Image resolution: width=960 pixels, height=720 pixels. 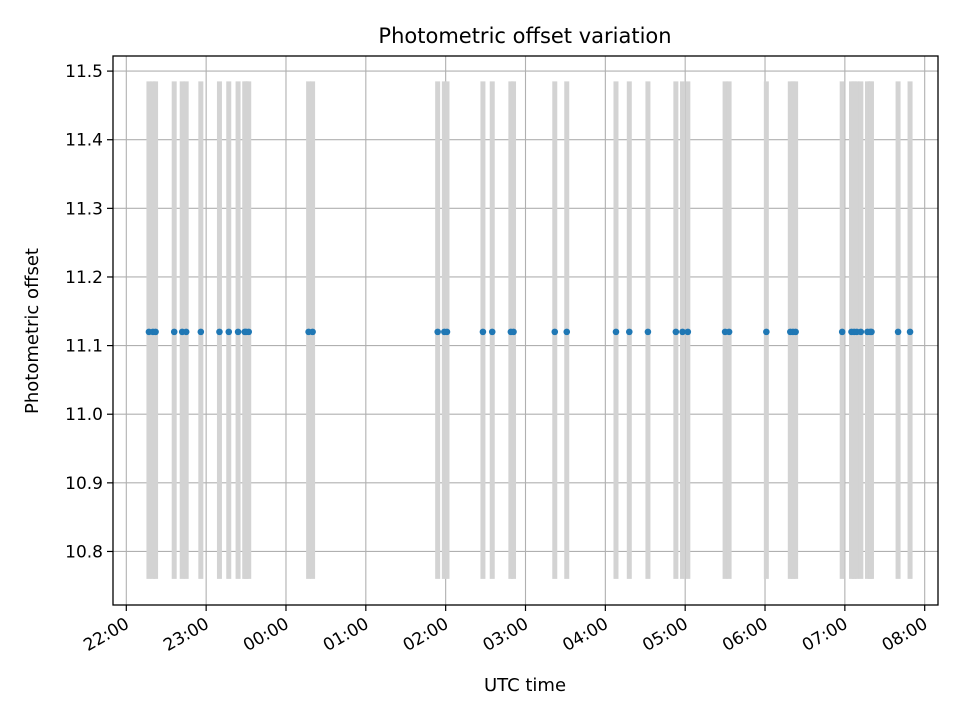 I want to click on data-points, so click(x=529, y=332).